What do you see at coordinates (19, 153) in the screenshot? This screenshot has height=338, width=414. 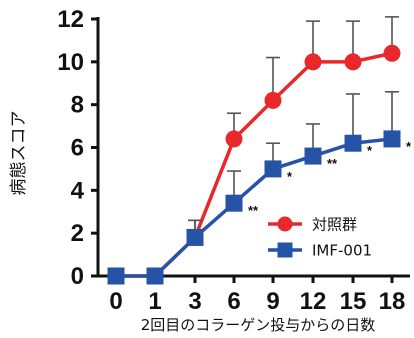 I see `y-axis-label: 病態スコア` at bounding box center [19, 153].